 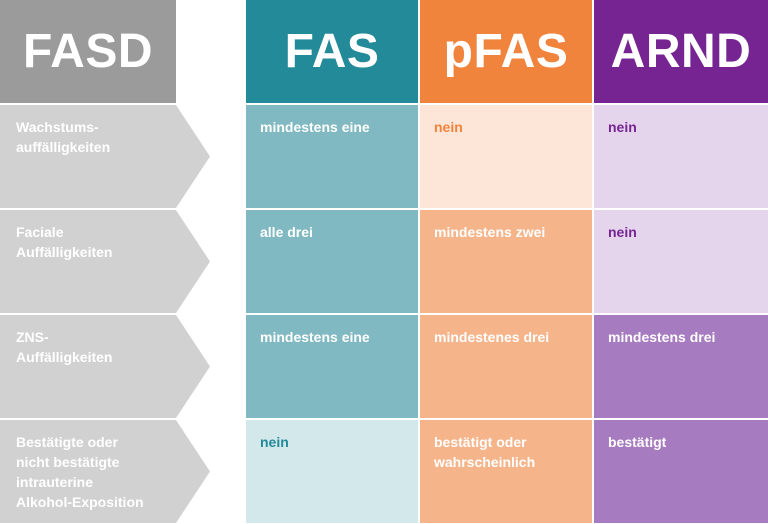 I want to click on header-fasd: FASD, so click(x=88, y=51).